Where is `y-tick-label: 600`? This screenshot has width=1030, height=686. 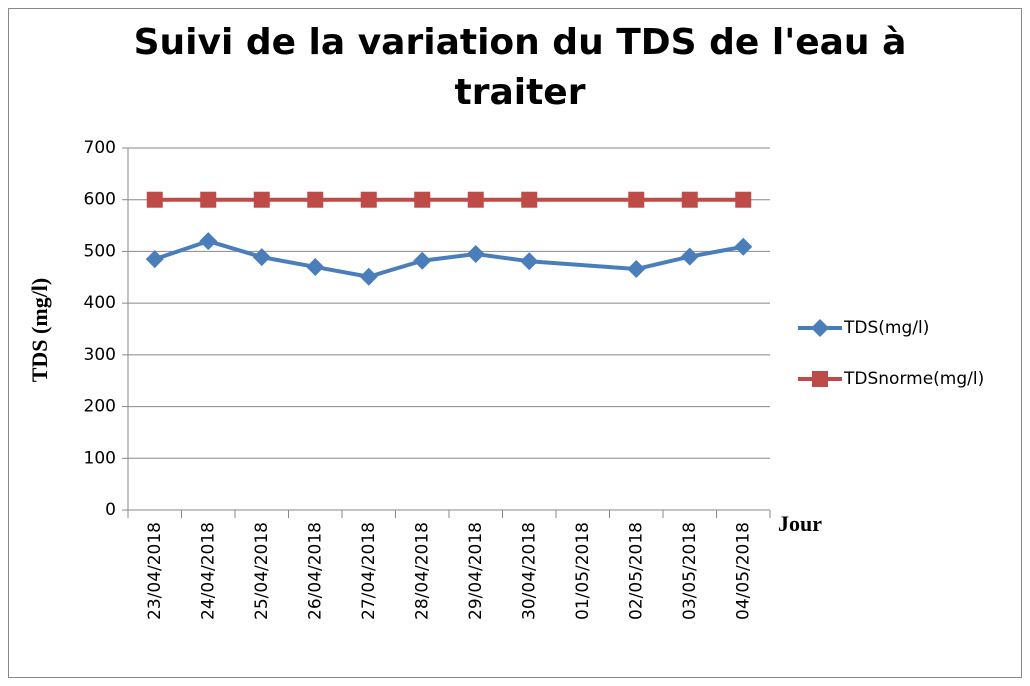 y-tick-label: 600 is located at coordinates (100, 200).